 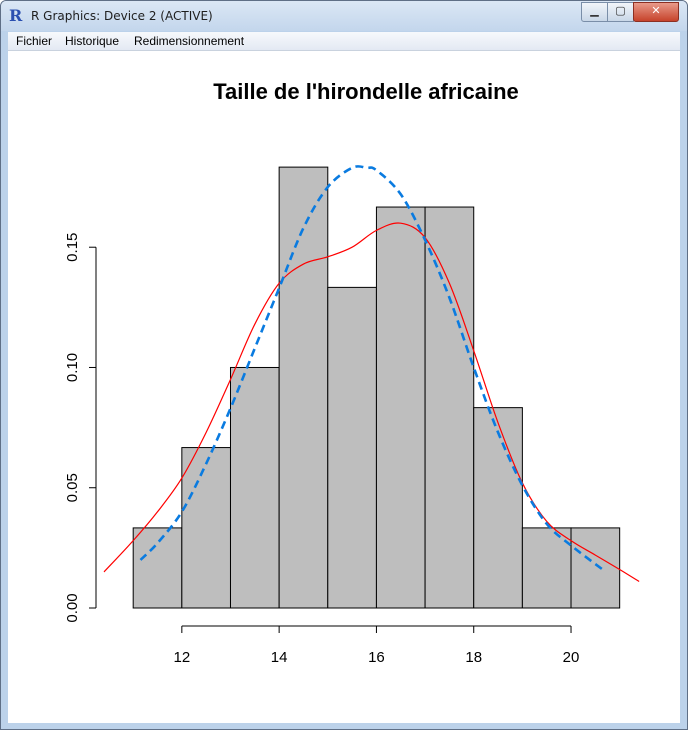 I want to click on y-tick-label: 0.15, so click(x=72, y=247).